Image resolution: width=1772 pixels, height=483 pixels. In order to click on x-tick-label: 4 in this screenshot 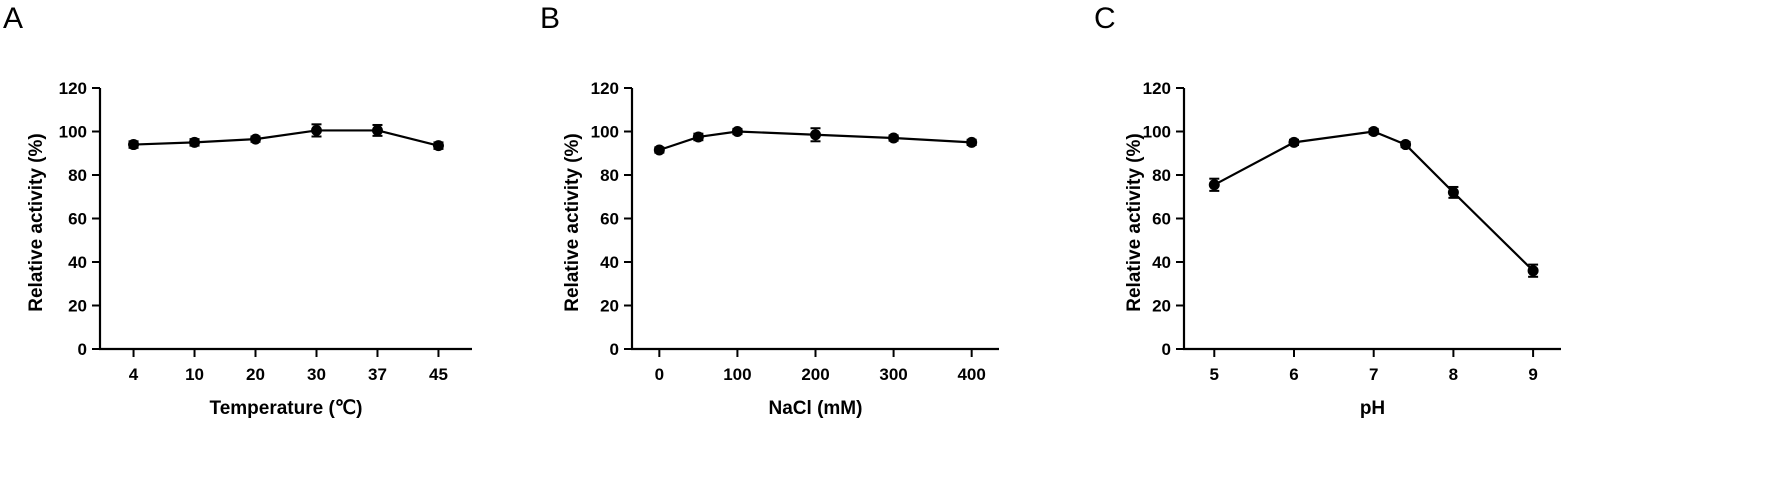, I will do `click(134, 374)`.